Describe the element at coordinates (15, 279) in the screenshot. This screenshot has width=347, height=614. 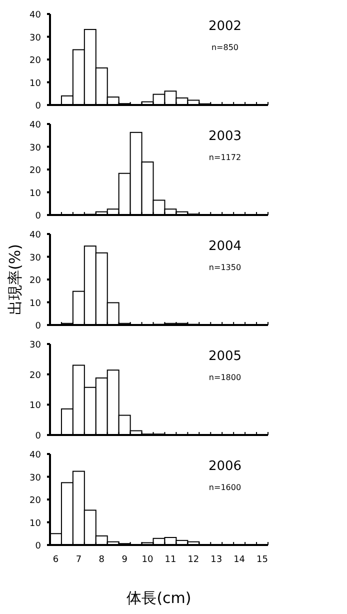
I see `y-axis-title: 出現率(%)` at that location.